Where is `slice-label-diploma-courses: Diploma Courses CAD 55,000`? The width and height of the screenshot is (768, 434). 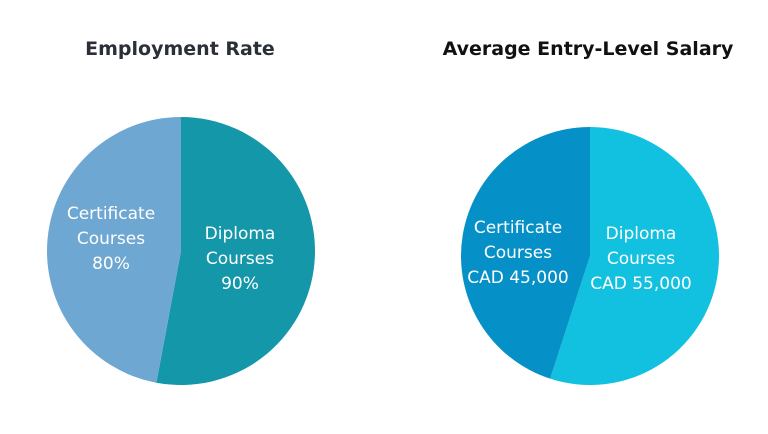
slice-label-diploma-courses: Diploma Courses CAD 55,000 is located at coordinates (640, 259).